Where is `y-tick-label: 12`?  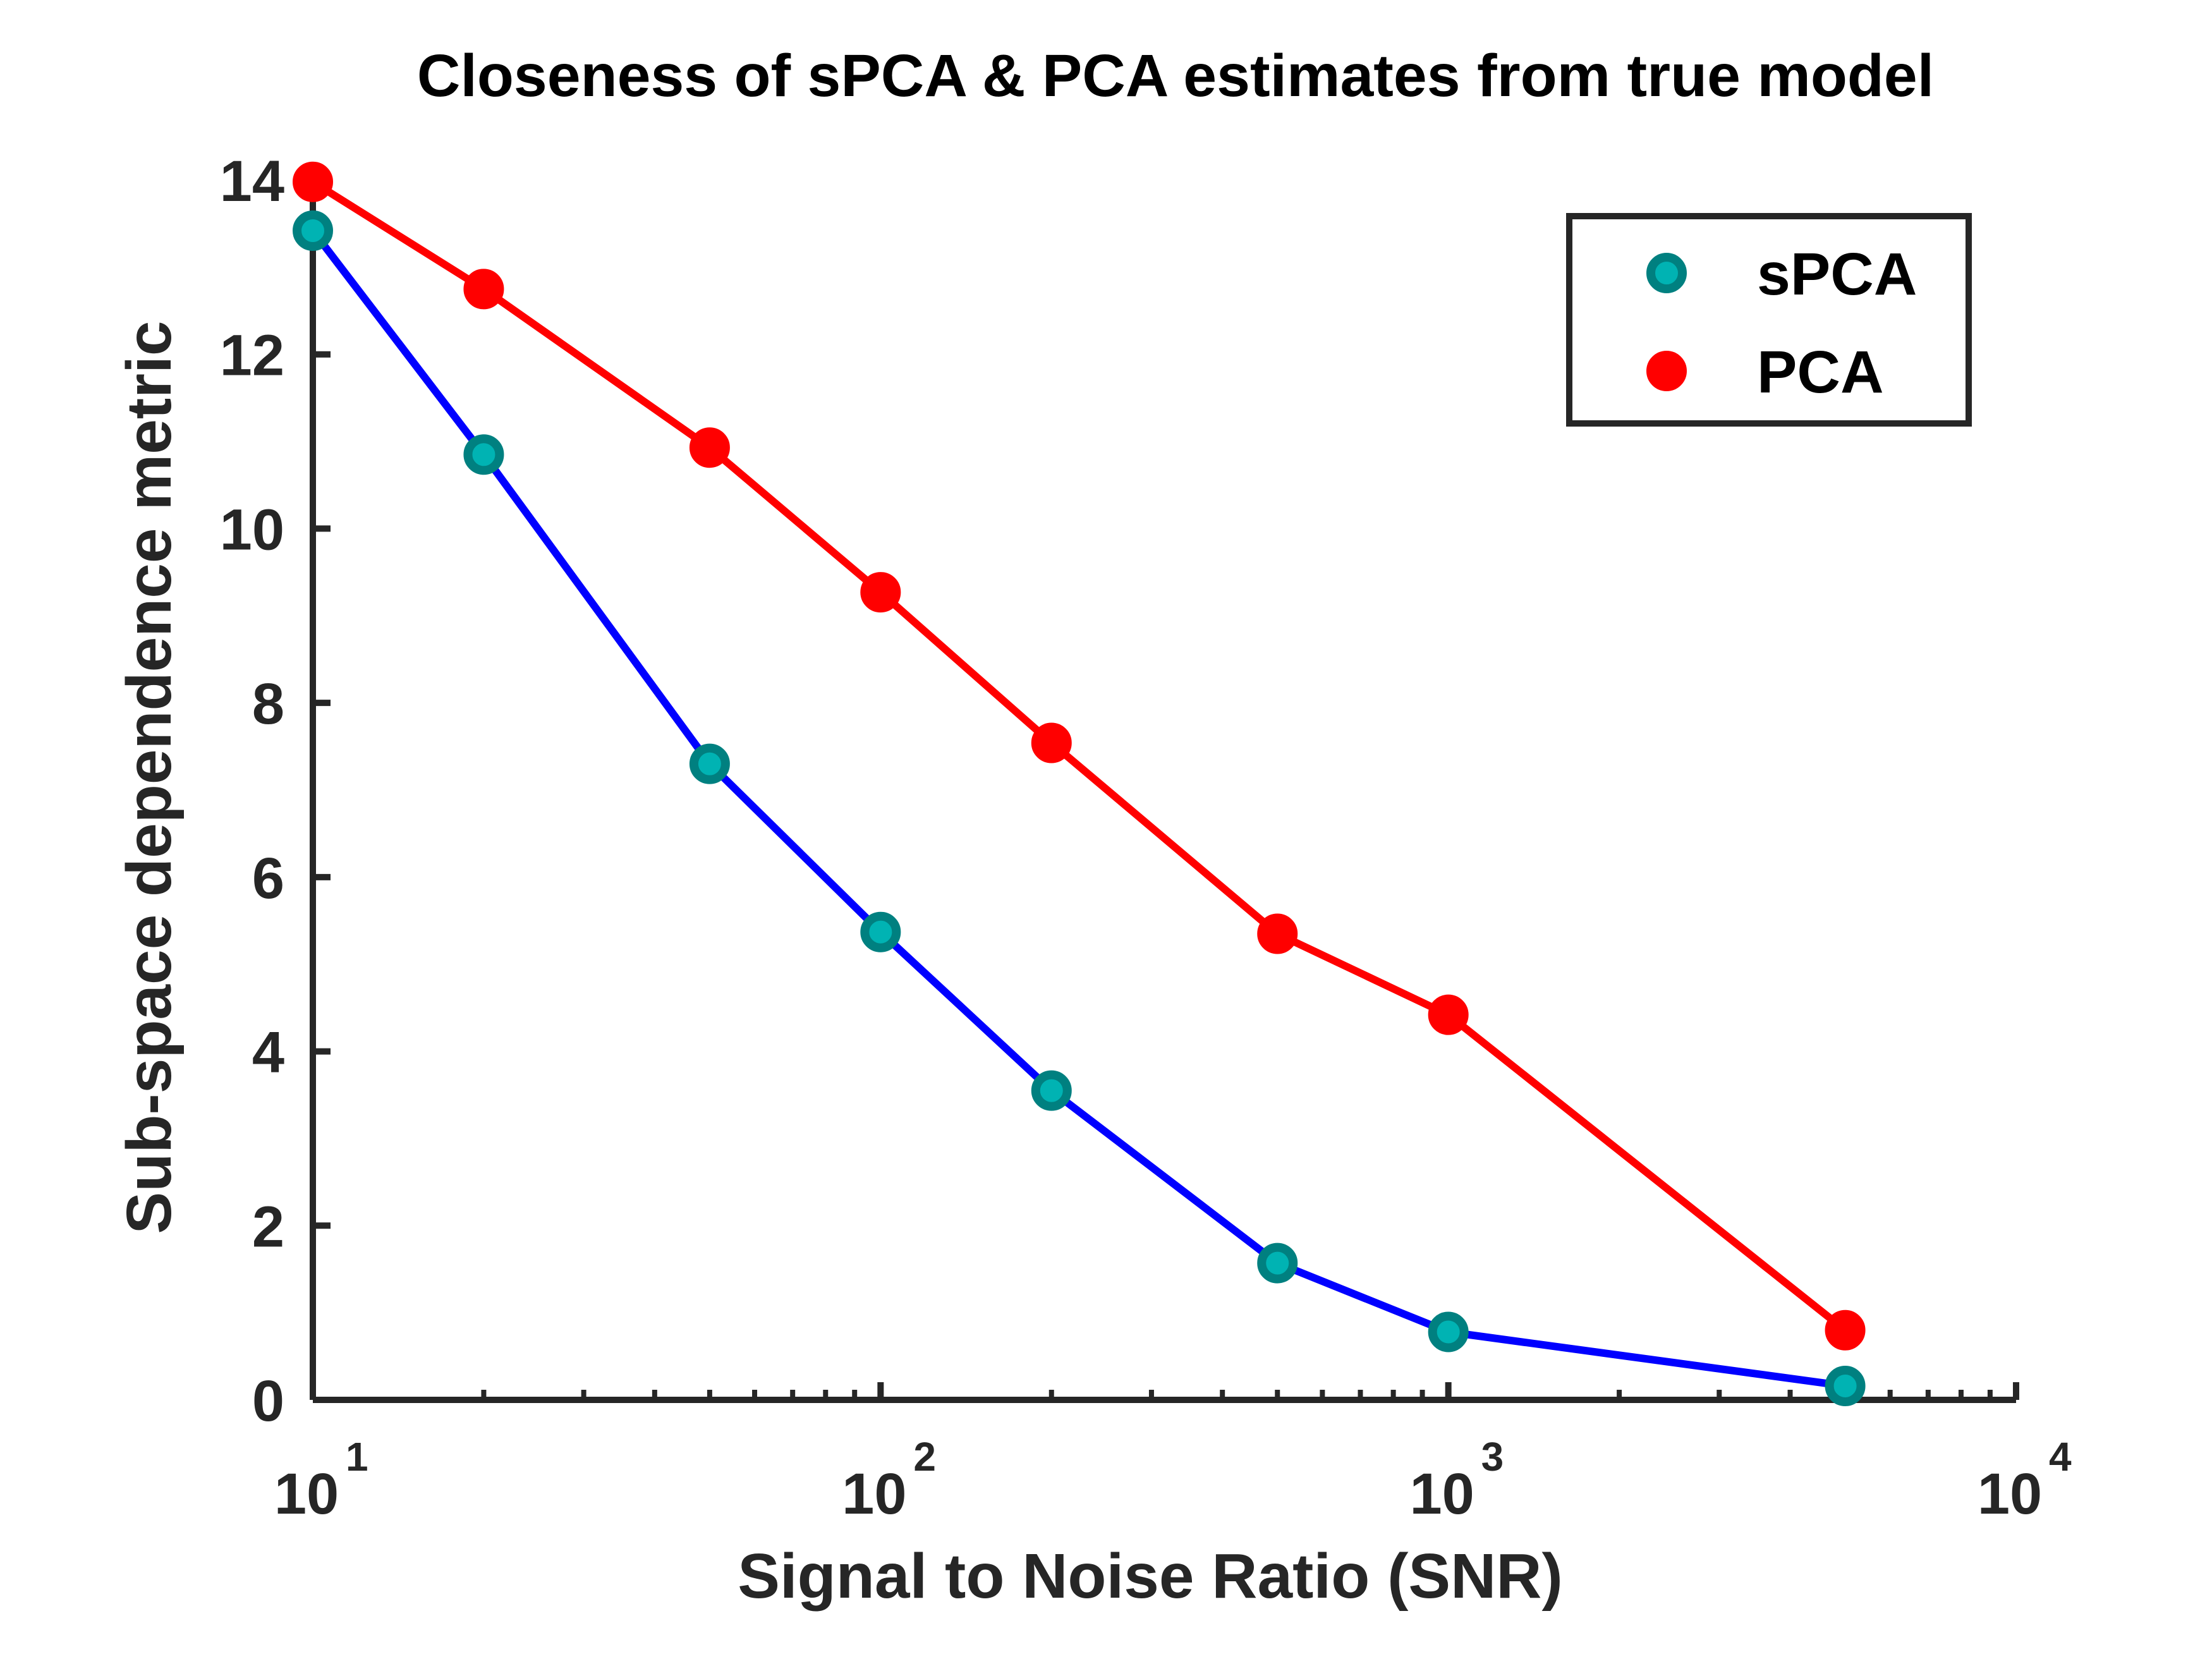
y-tick-label: 12 is located at coordinates (252, 356).